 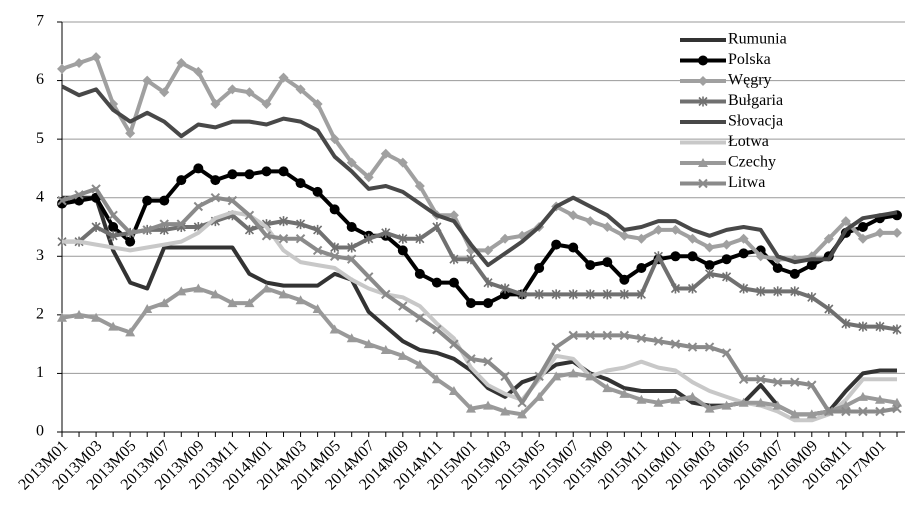 What do you see at coordinates (749, 59) in the screenshot?
I see `legend-label: Polska` at bounding box center [749, 59].